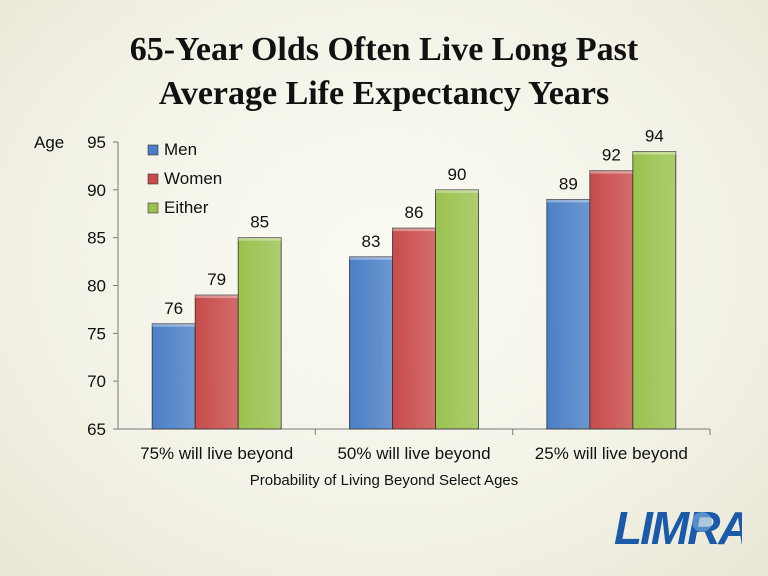  What do you see at coordinates (180, 149) in the screenshot?
I see `legend-label-men: Men` at bounding box center [180, 149].